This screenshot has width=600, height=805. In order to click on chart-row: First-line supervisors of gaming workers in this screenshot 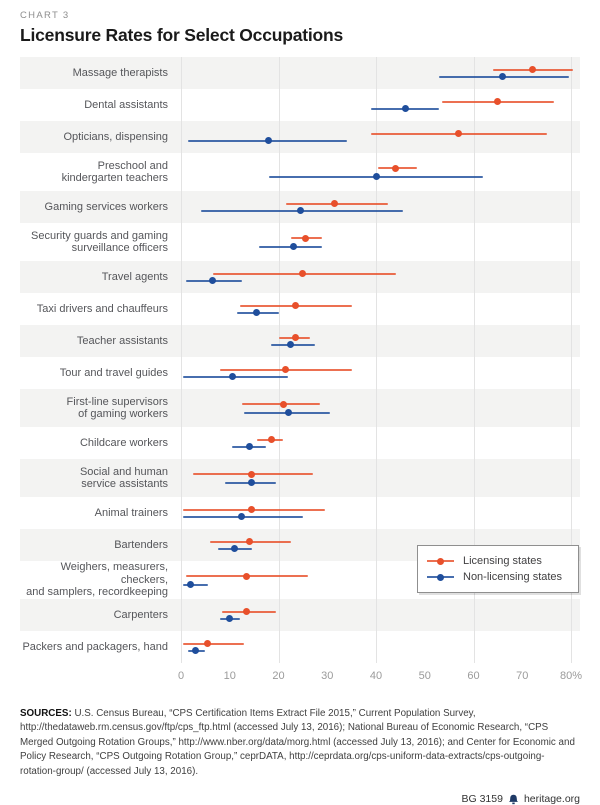, I will do `click(300, 408)`.